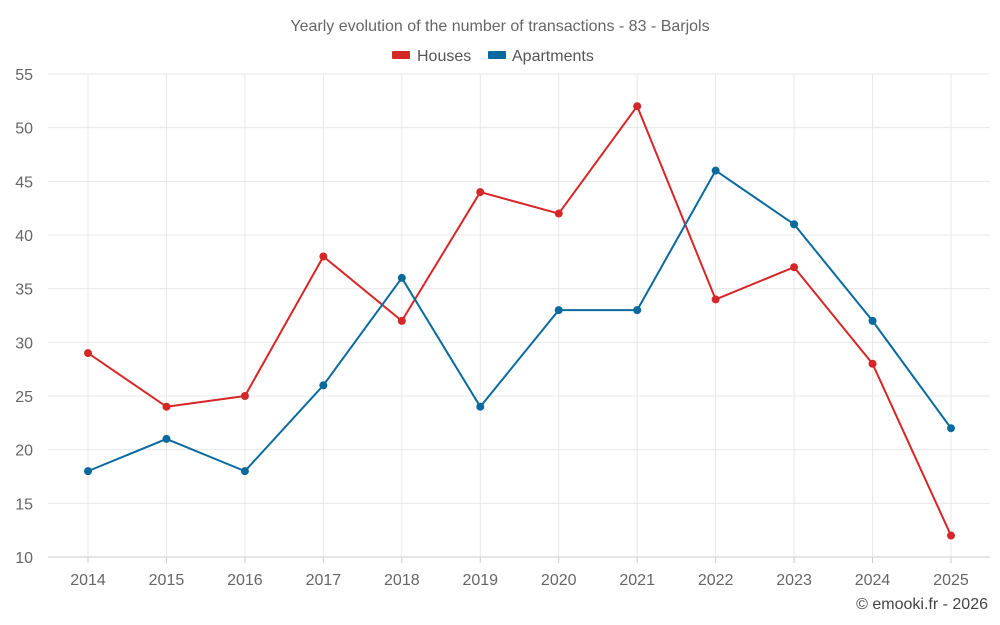 This screenshot has height=625, width=1000. I want to click on data-point-apartments: Apartments 2016: 18, so click(244, 471).